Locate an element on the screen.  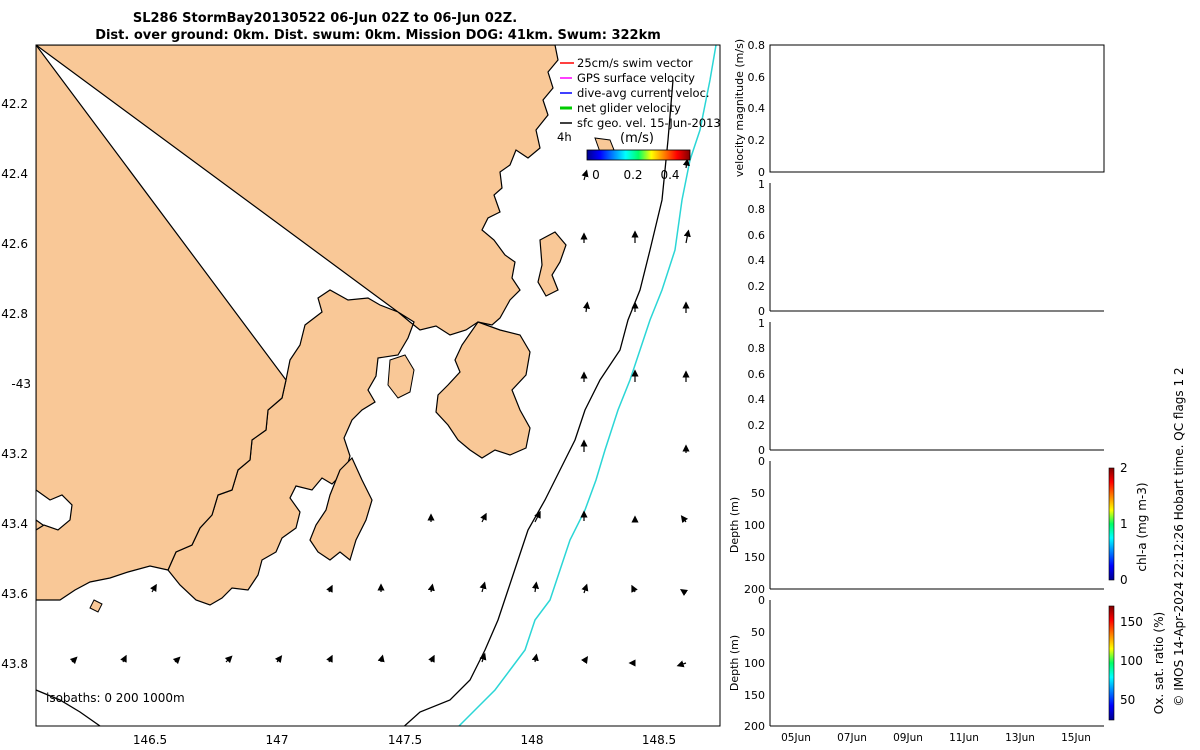
land-bruny is located at coordinates (341, 509).